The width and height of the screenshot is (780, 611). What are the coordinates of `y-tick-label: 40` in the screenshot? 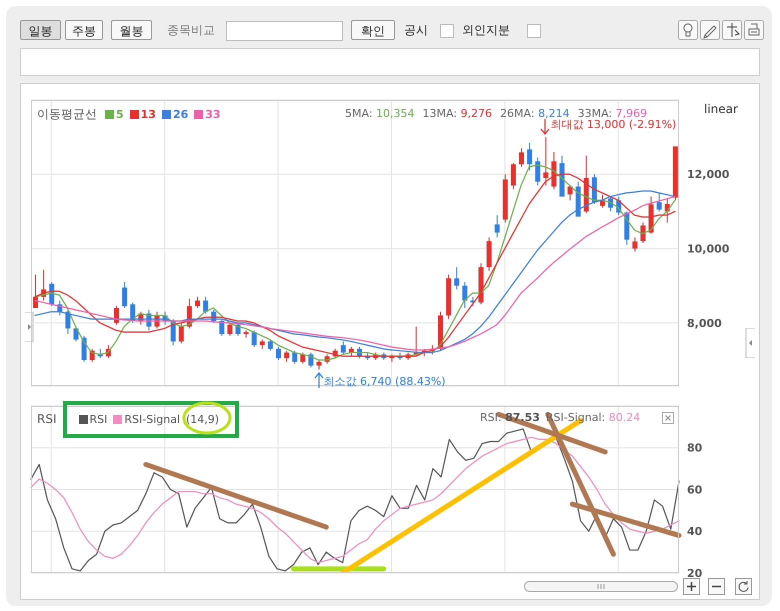 It's located at (695, 531).